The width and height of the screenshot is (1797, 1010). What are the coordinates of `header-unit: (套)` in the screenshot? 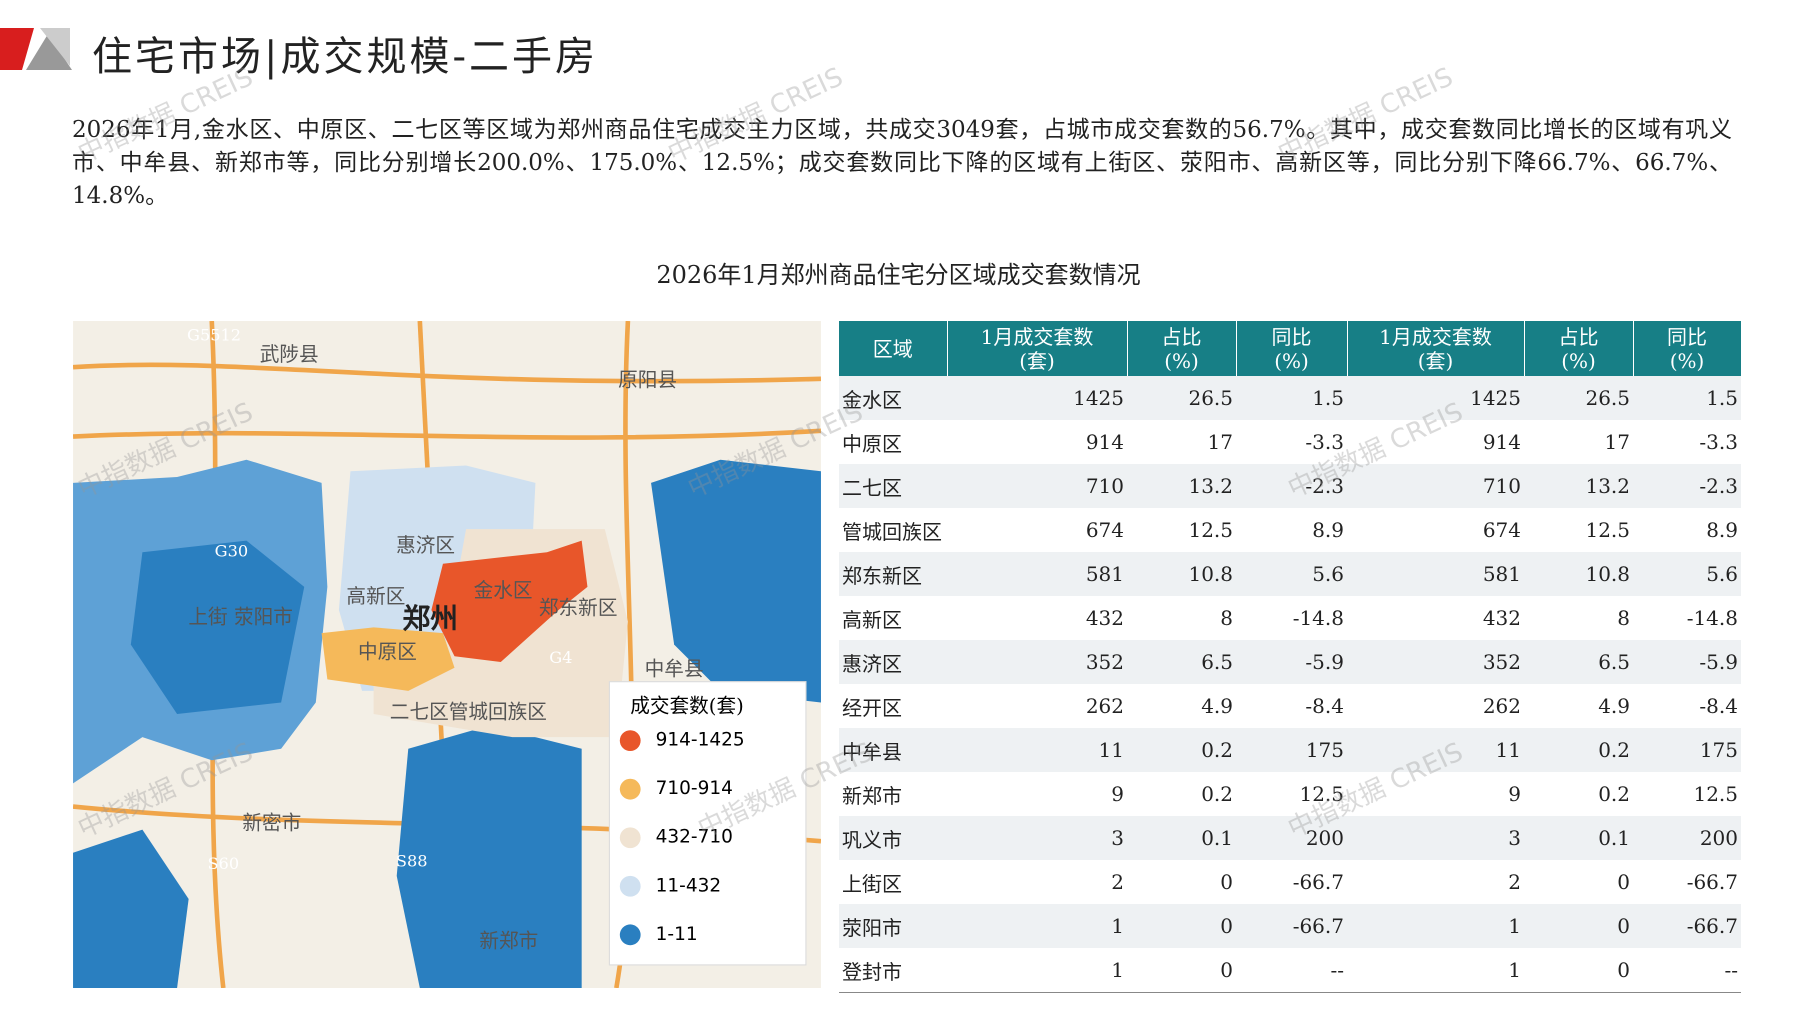 It's located at (1037, 360).